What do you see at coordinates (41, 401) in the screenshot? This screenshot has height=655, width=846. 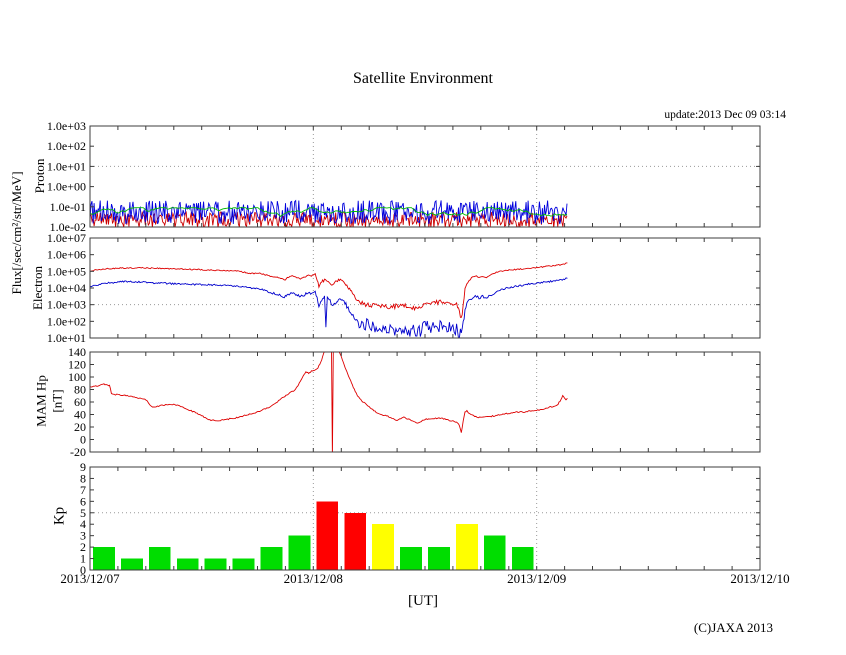 I see `mam-axis-label-line1: MAM Hp` at bounding box center [41, 401].